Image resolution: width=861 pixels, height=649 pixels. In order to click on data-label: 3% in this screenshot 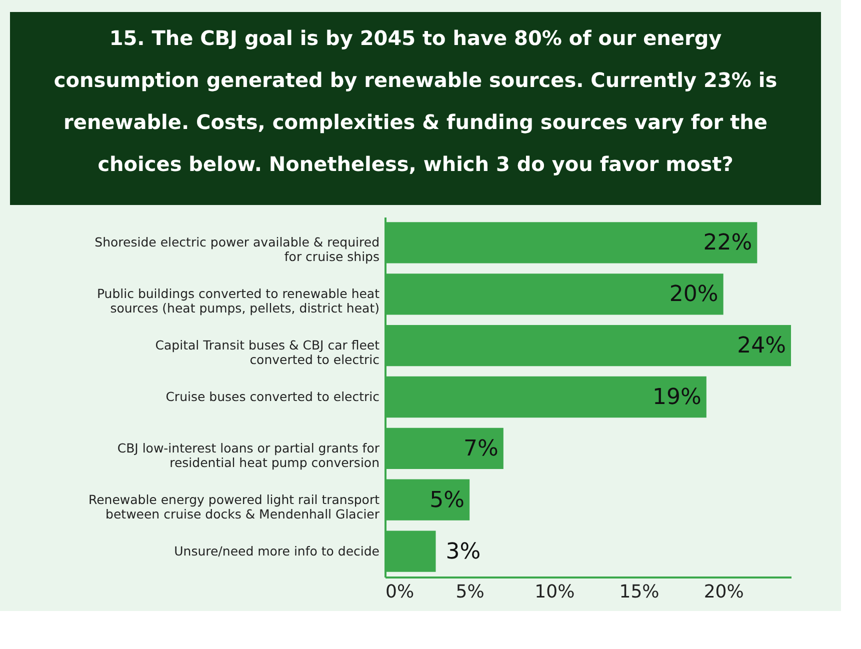, I will do `click(463, 551)`.